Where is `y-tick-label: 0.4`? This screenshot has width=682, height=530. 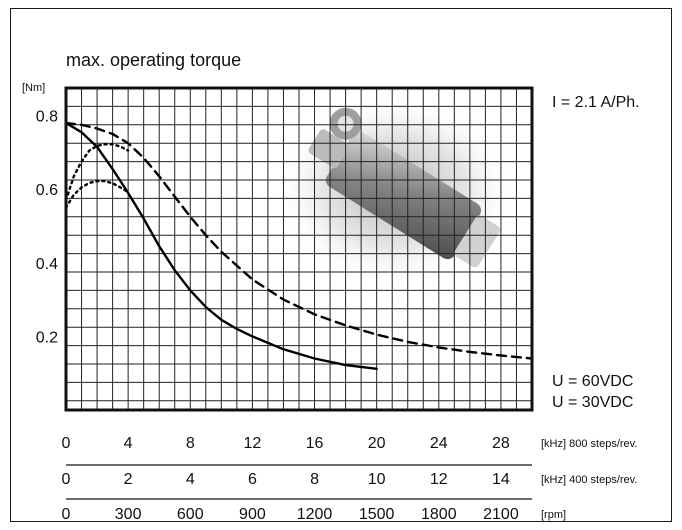 y-tick-label: 0.4 is located at coordinates (47, 264).